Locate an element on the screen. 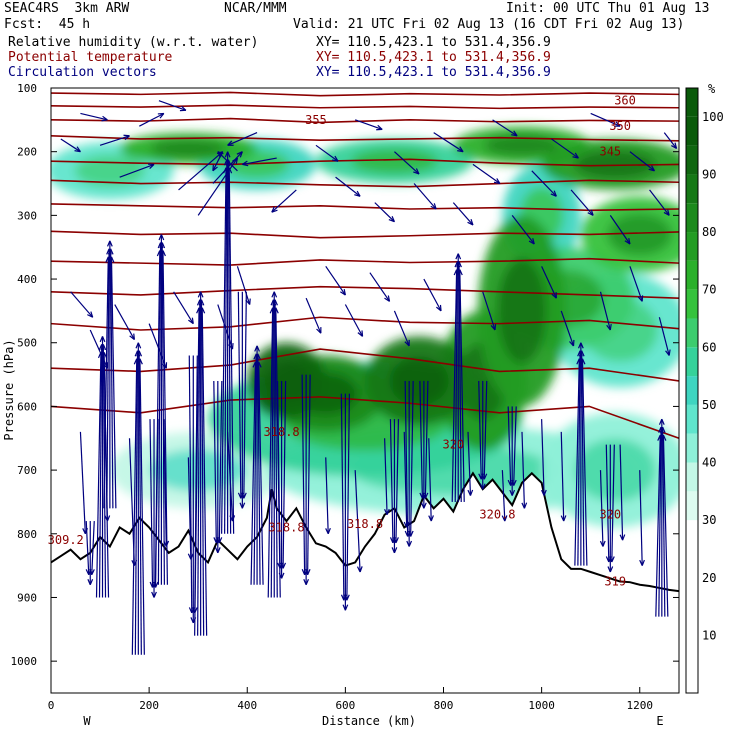 Image resolution: width=740 pixels, height=740 pixels. y-tick-label: 300 is located at coordinates (27, 215).